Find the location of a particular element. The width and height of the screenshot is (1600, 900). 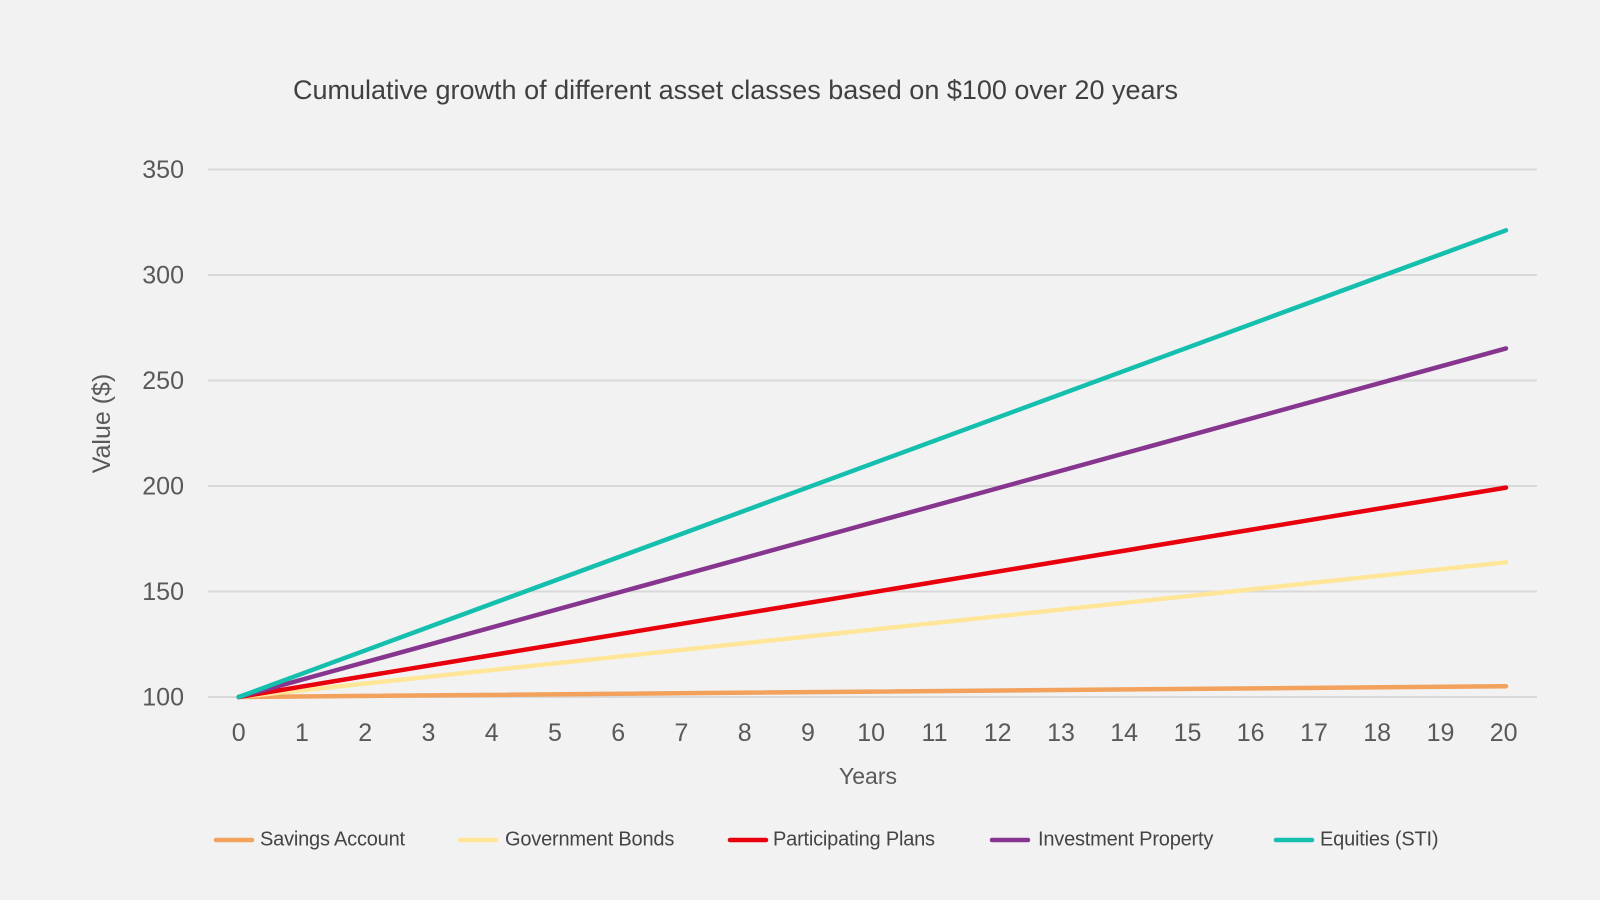

svg-text: 9 is located at coordinates (808, 733).